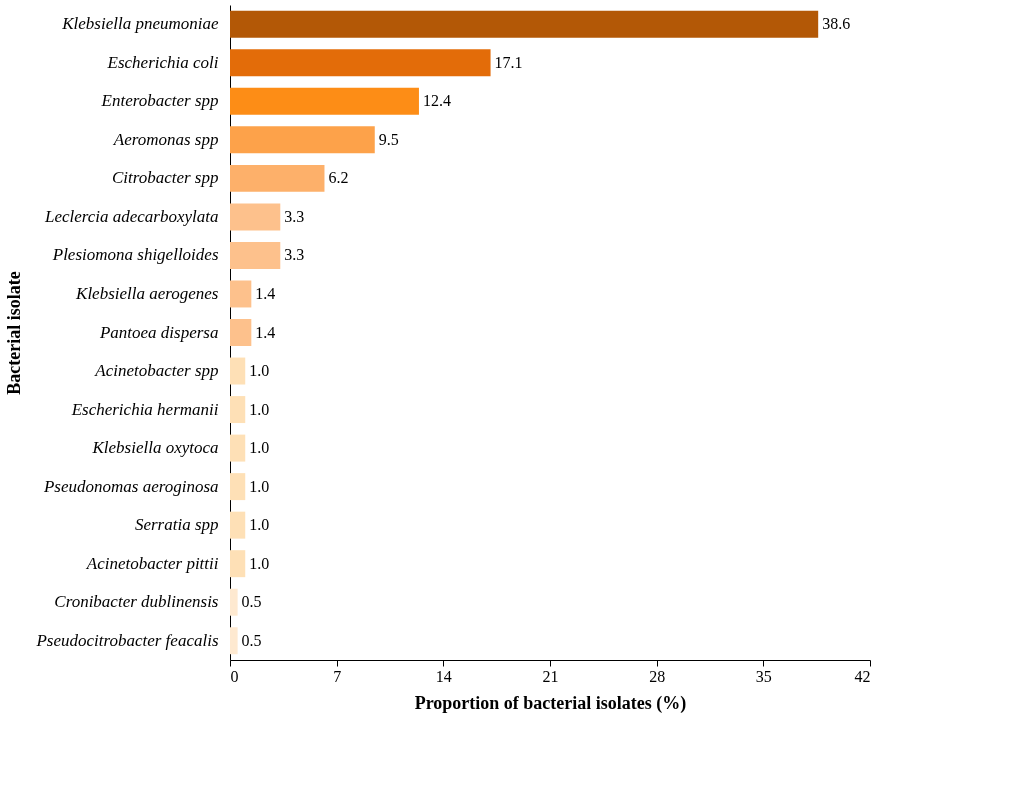  Describe the element at coordinates (127, 640) in the screenshot. I see `y-tick-label: Pseudocitrobacter feacalis` at that location.